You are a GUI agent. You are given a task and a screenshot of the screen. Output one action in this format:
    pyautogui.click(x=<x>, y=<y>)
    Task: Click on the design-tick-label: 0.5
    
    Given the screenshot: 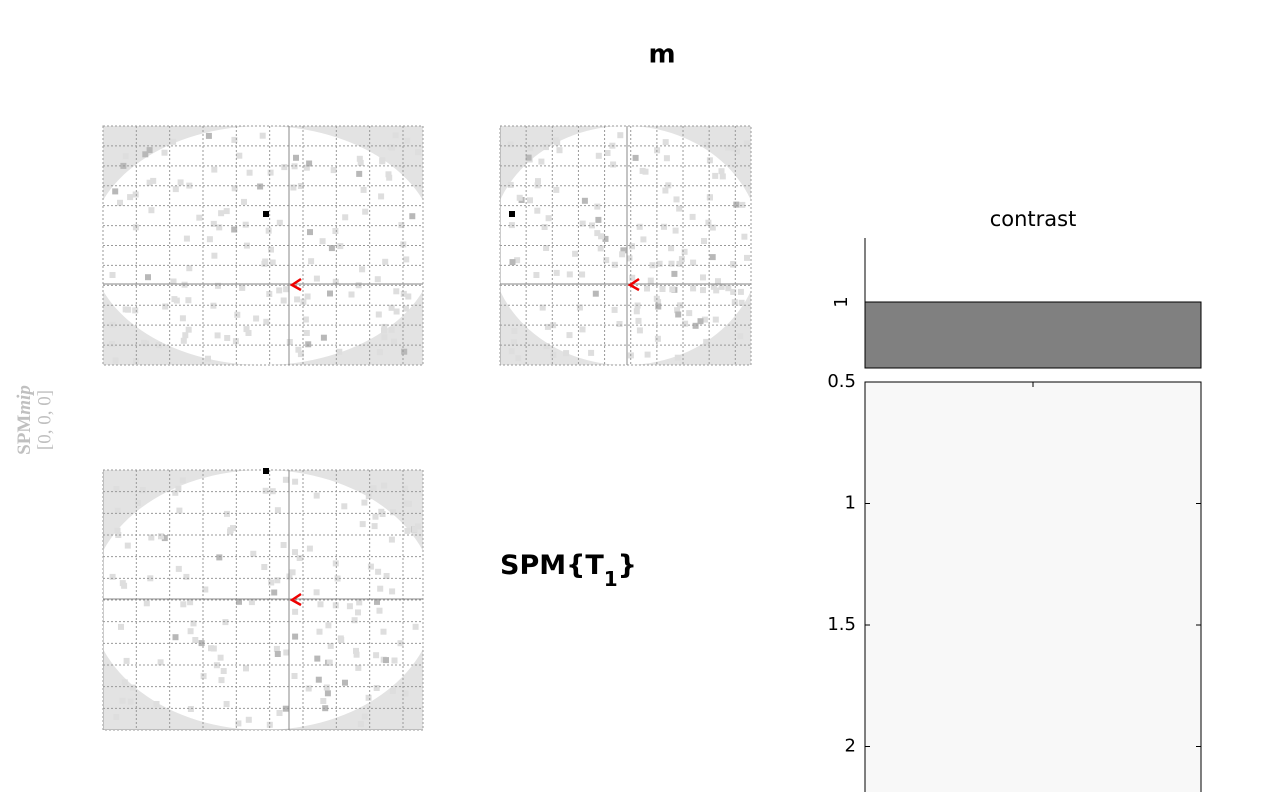 What is the action you would take?
    pyautogui.click(x=841, y=381)
    